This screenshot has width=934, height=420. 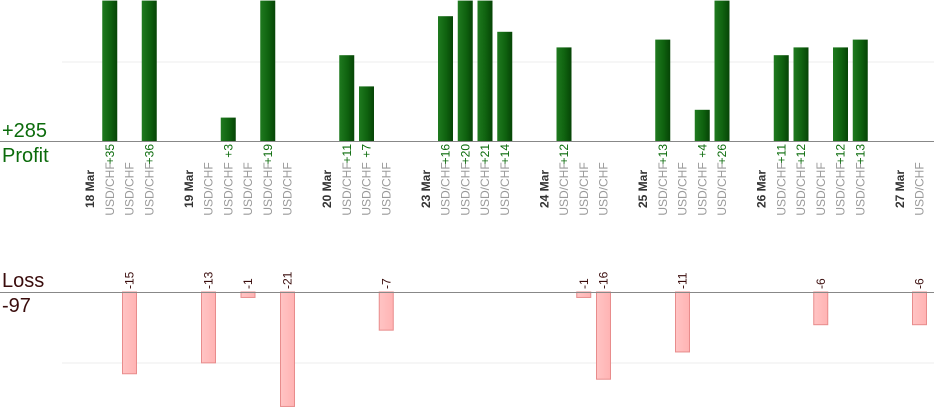 What do you see at coordinates (25, 131) in the screenshot?
I see `profit-total: +285` at bounding box center [25, 131].